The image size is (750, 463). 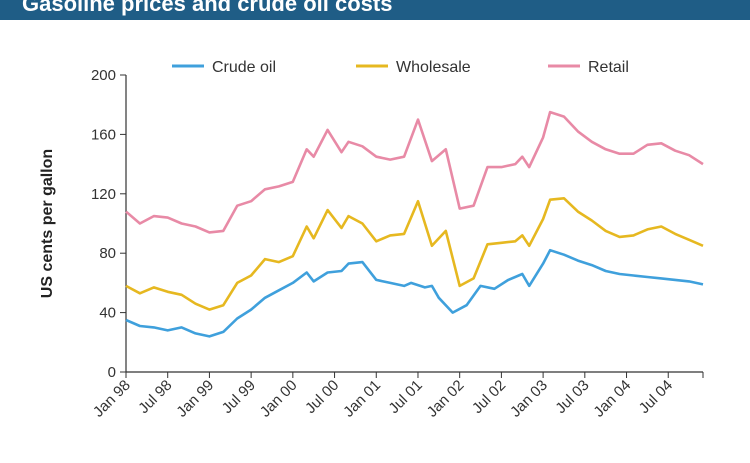 I want to click on x-tick-label: Jan 00, so click(x=279, y=399).